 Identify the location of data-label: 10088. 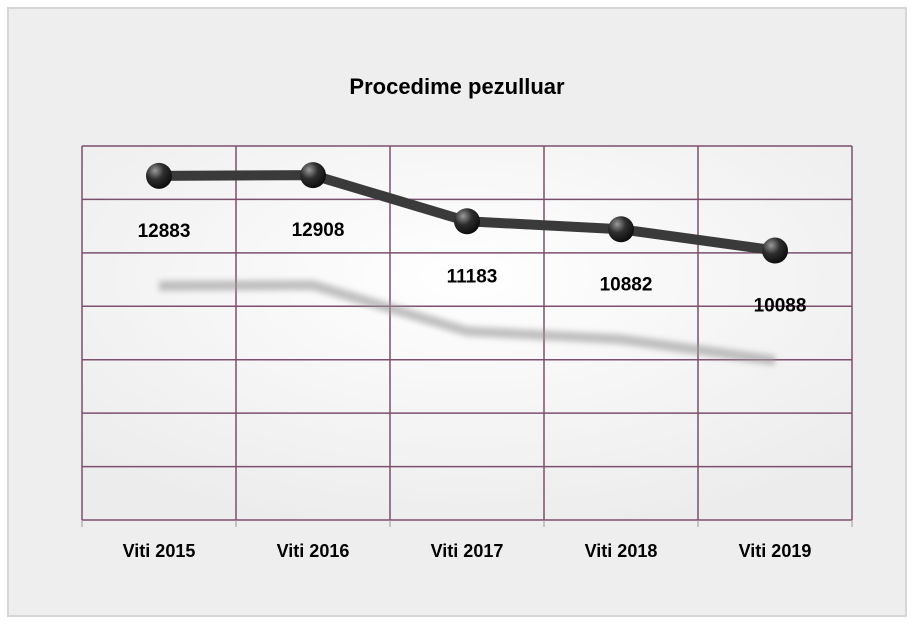
(780, 306).